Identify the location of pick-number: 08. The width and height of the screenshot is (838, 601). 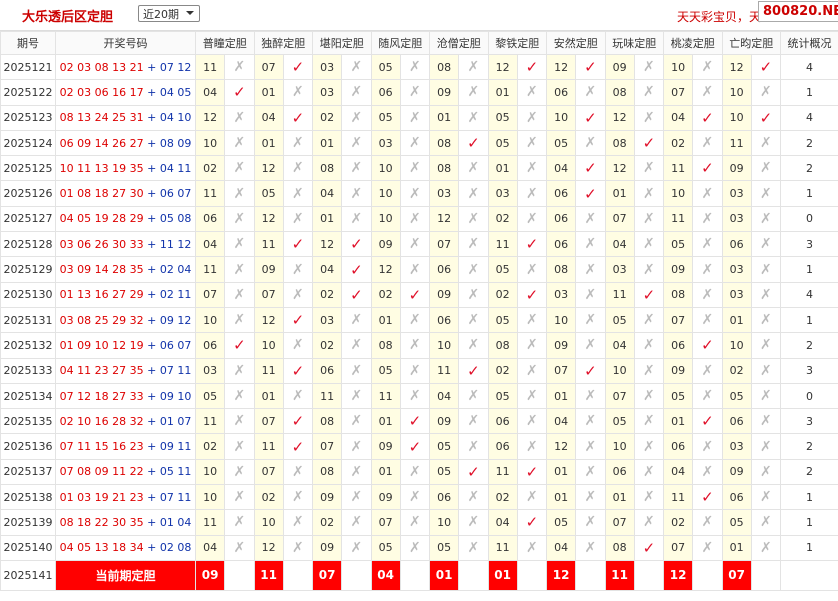
(327, 421).